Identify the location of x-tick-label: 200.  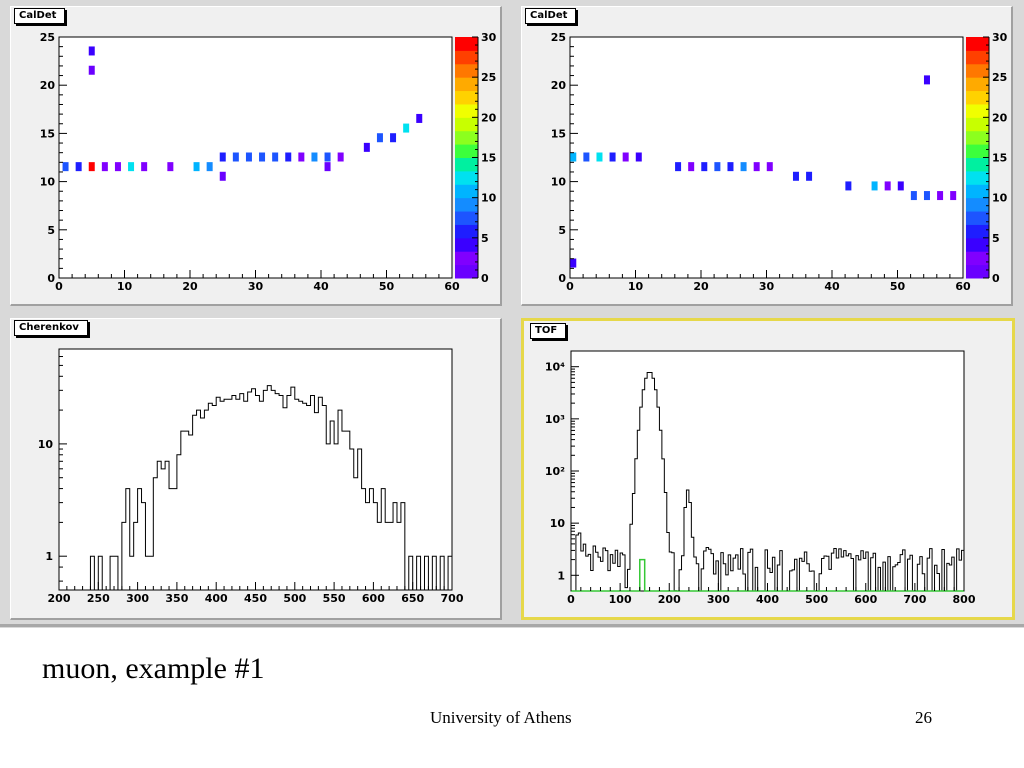
(59, 598).